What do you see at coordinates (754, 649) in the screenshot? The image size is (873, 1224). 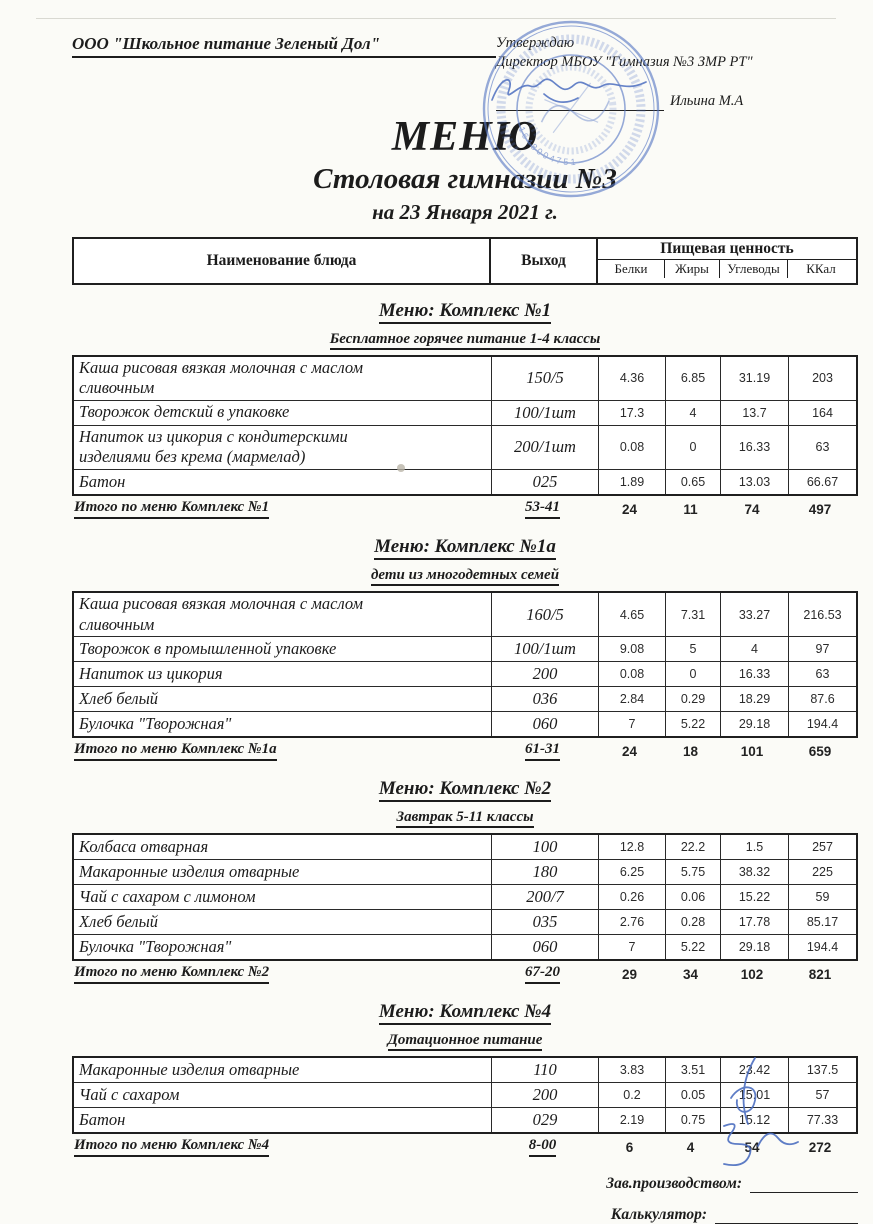 I see `value-carbs: 4` at bounding box center [754, 649].